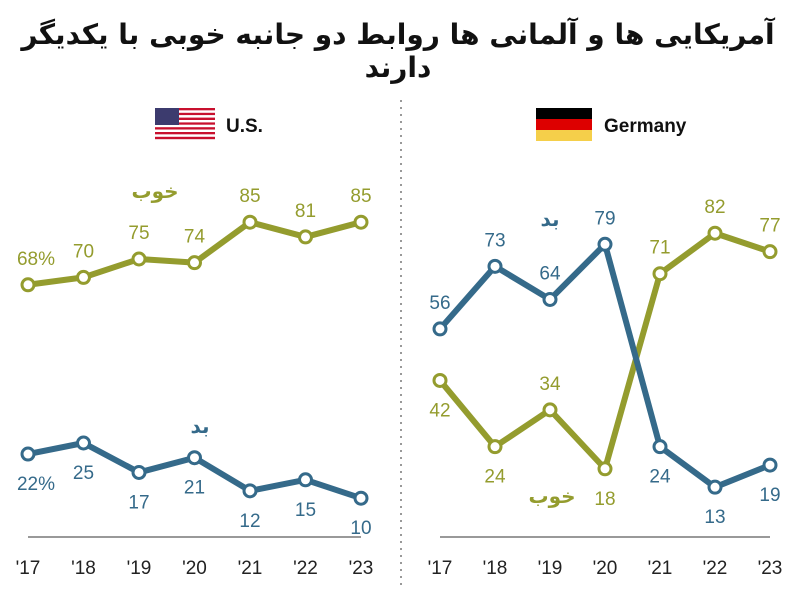 The height and width of the screenshot is (598, 796). What do you see at coordinates (360, 528) in the screenshot?
I see `data-label-bad: 10` at bounding box center [360, 528].